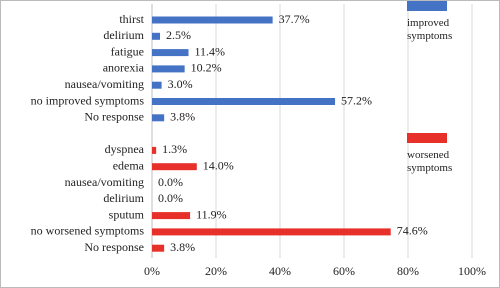 This screenshot has height=288, width=500. Describe the element at coordinates (174, 149) in the screenshot. I see `data-label: 1.3%` at that location.